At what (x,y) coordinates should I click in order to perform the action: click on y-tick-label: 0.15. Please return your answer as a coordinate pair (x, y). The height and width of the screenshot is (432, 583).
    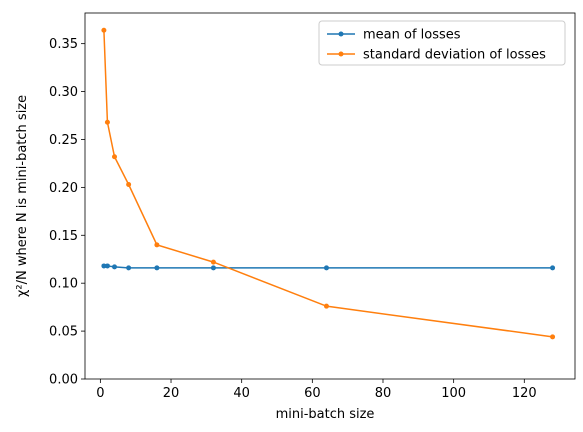
    Looking at the image, I should click on (63, 236).